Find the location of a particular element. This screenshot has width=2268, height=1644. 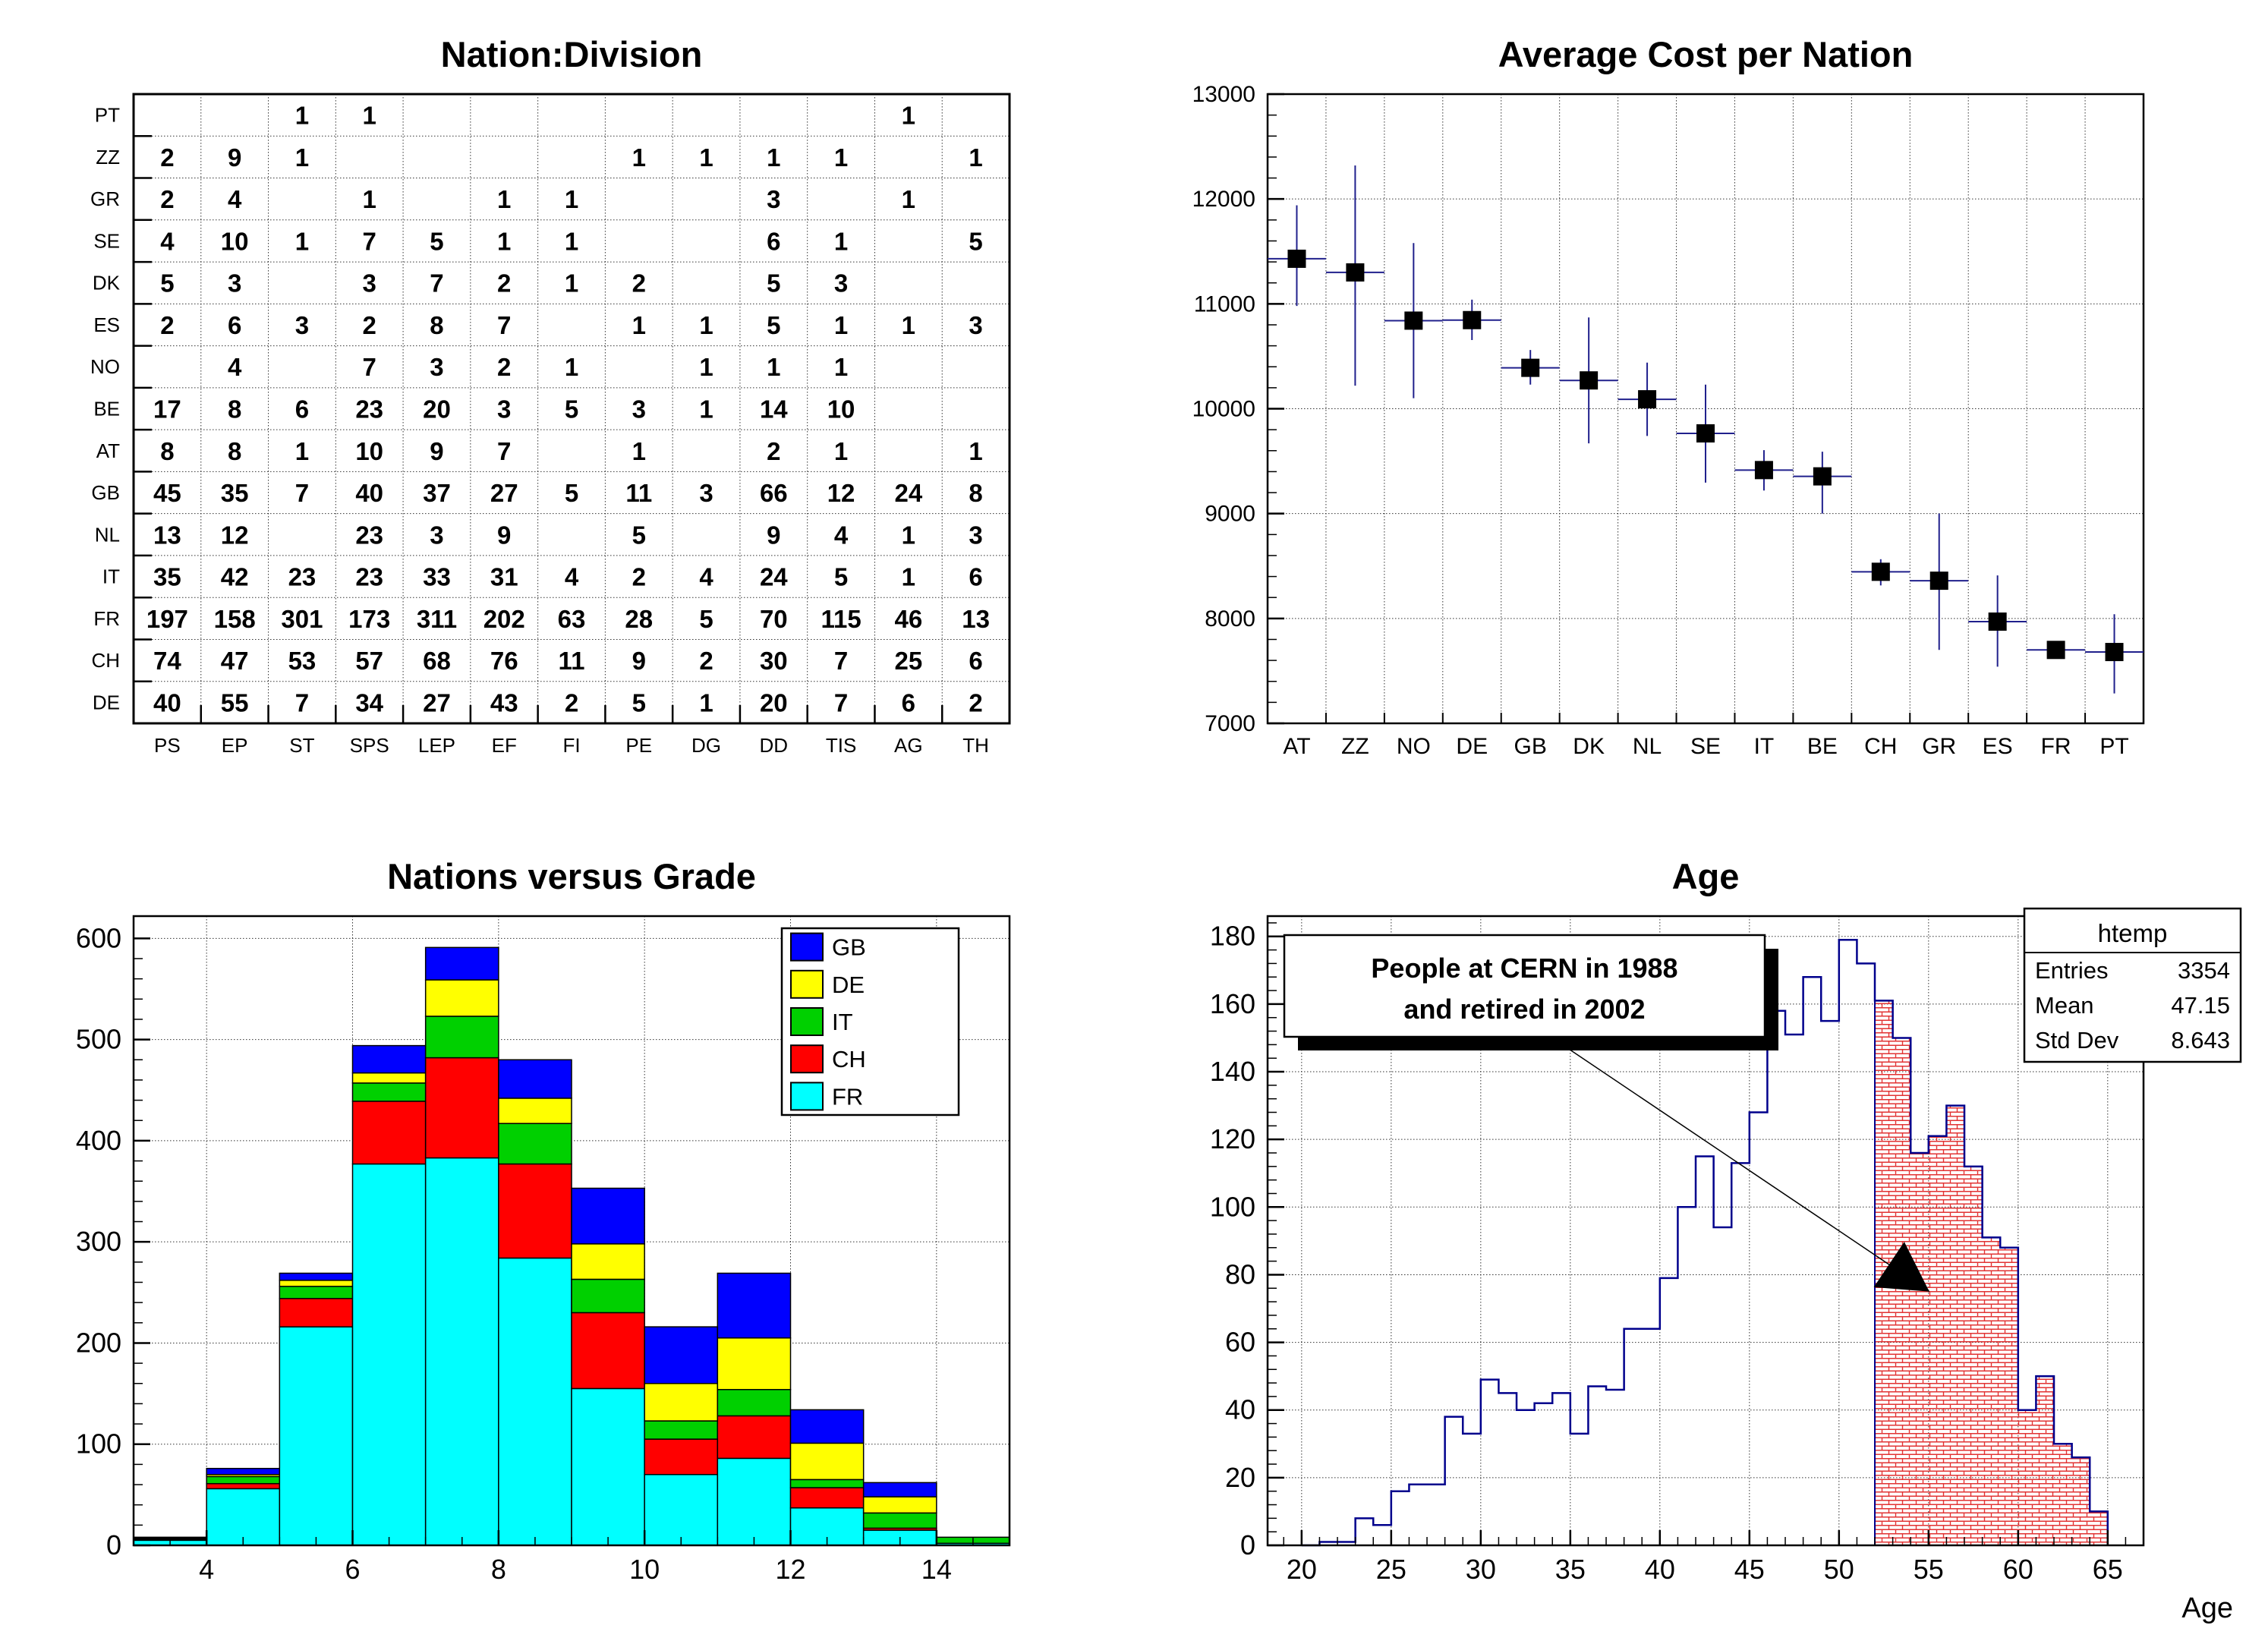

legend-swatch-FR is located at coordinates (807, 1096).